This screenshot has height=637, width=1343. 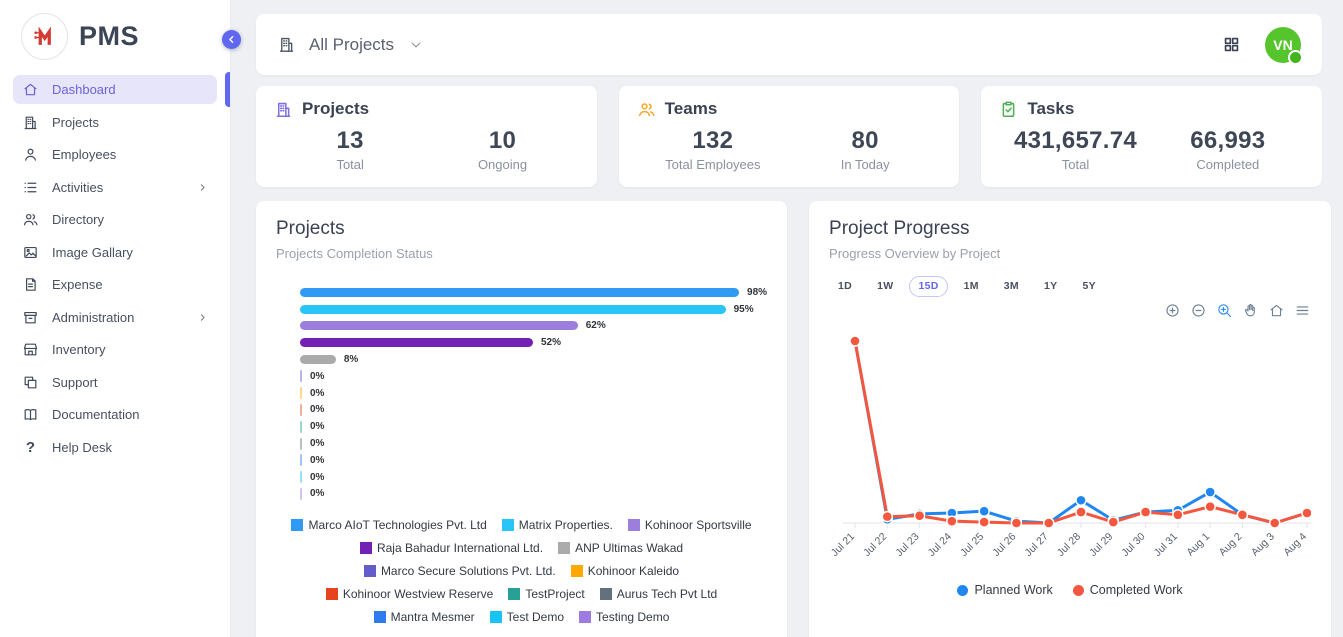 I want to click on sidebar-item-administration: Administration, so click(x=115, y=317).